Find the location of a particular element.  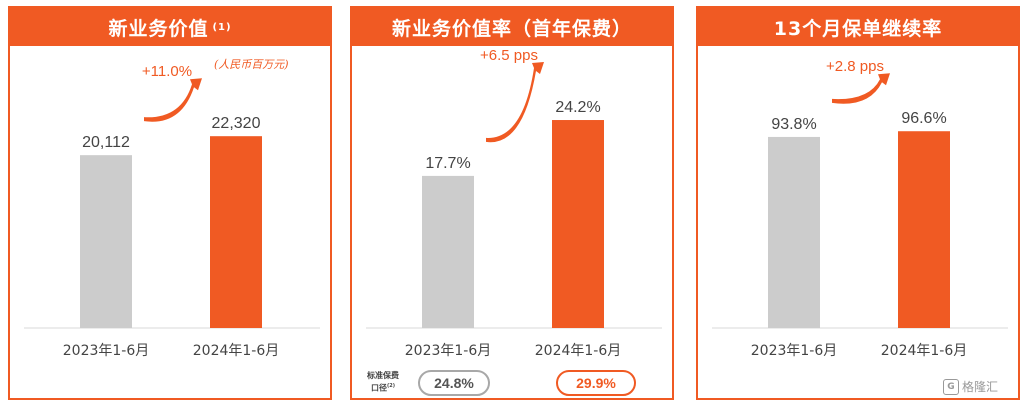

panel-title-note: (1) is located at coordinates (222, 27).